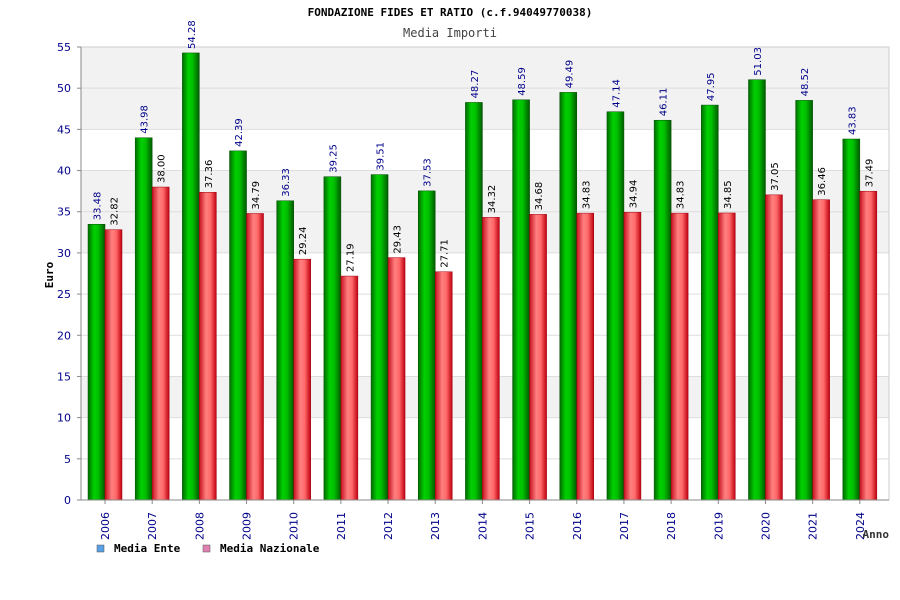 This screenshot has width=900, height=600. I want to click on data-label-media-ente: 47.95, so click(711, 86).